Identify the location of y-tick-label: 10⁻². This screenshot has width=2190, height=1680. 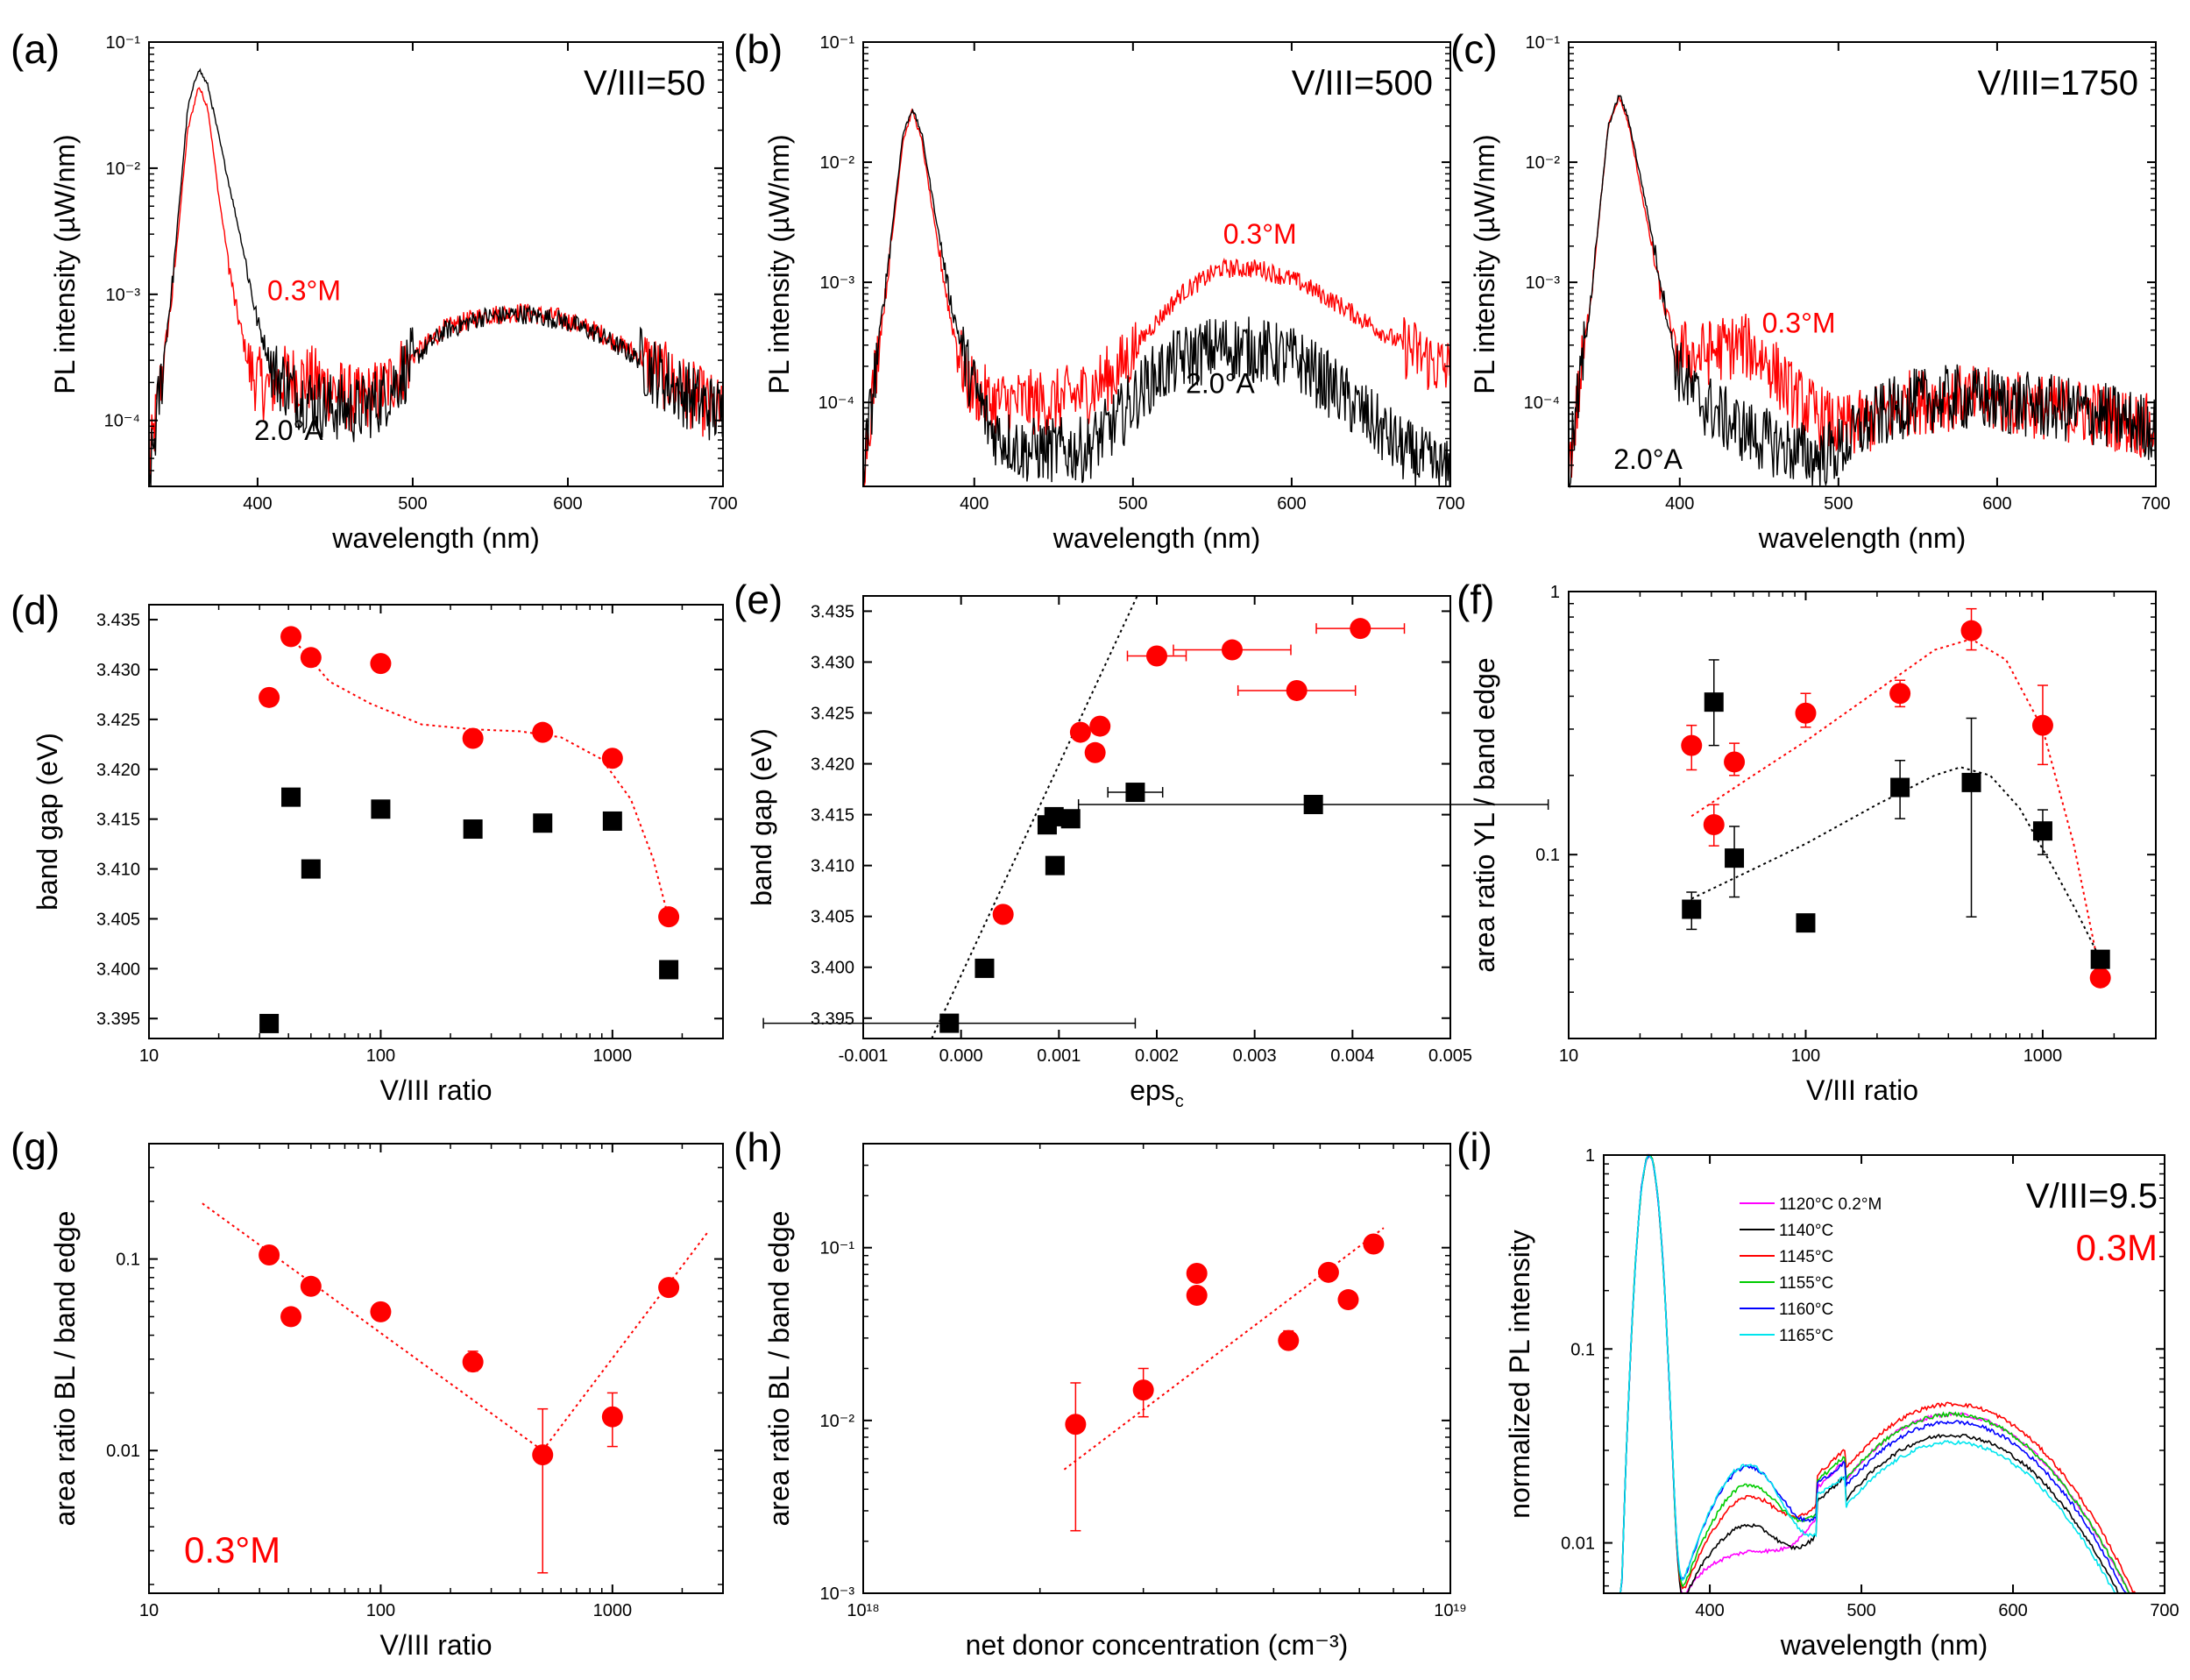
(1543, 163).